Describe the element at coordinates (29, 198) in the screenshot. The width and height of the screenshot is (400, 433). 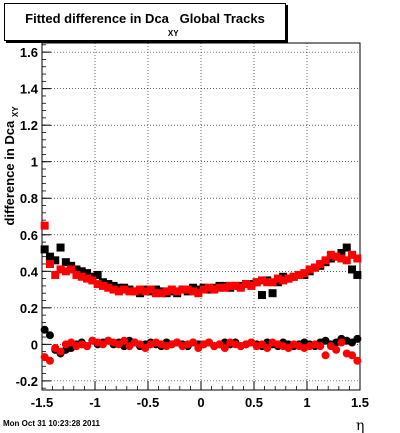
I see `y-tick-label: 0.8` at that location.